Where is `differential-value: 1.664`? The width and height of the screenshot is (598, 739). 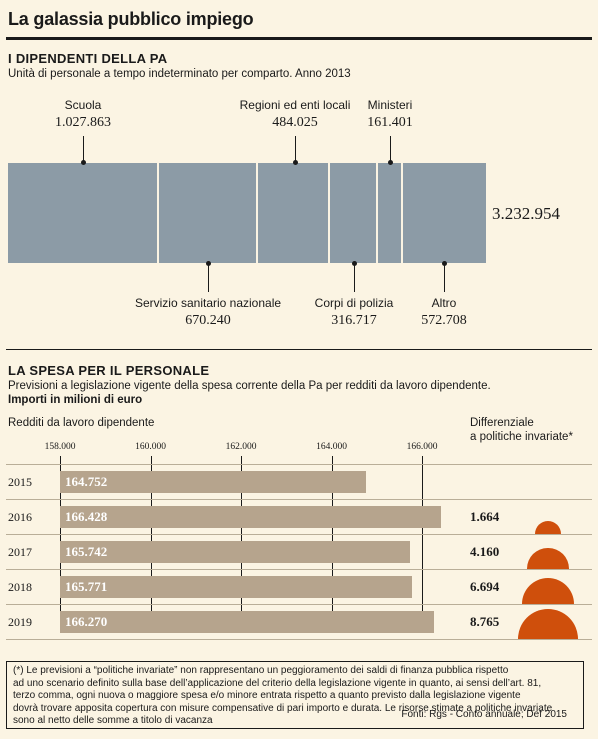
differential-value: 1.664 is located at coordinates (485, 516).